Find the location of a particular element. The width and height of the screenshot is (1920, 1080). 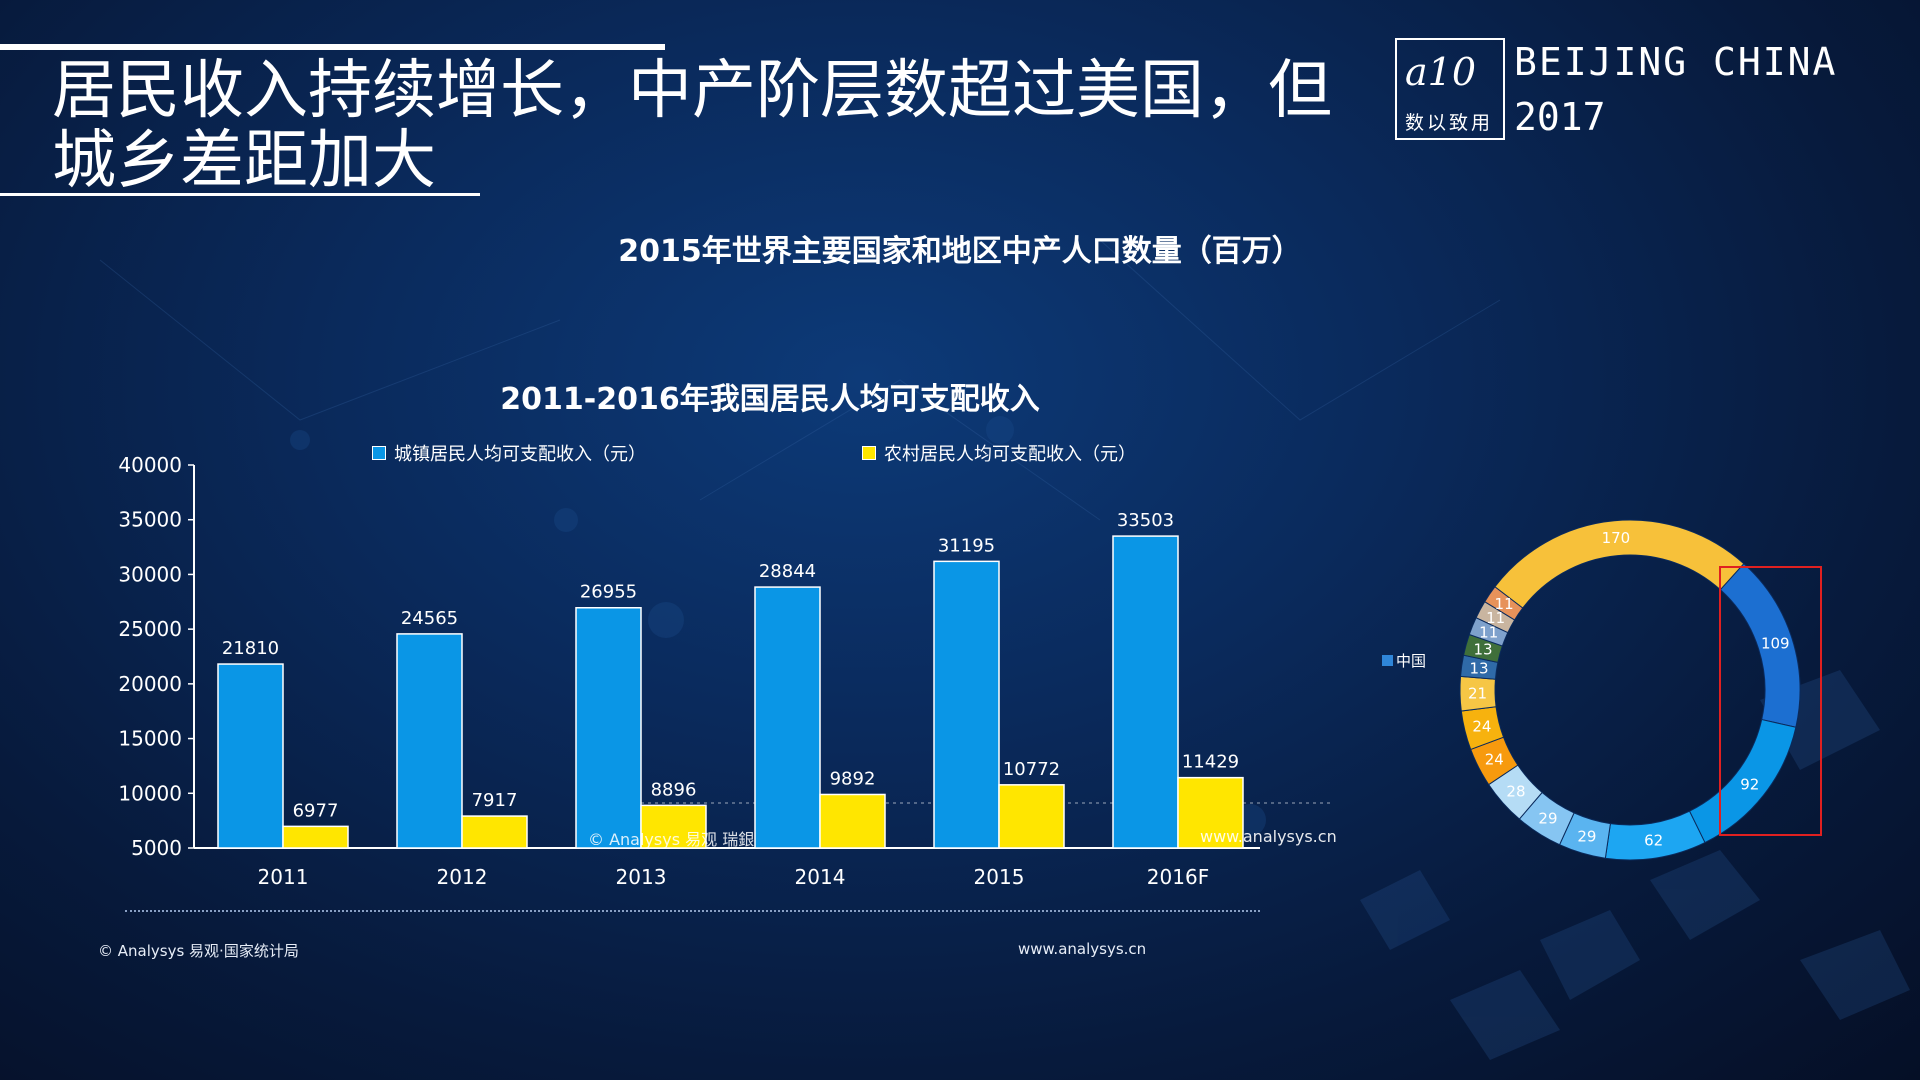

source-url: www.analysys.cn is located at coordinates (1082, 949).